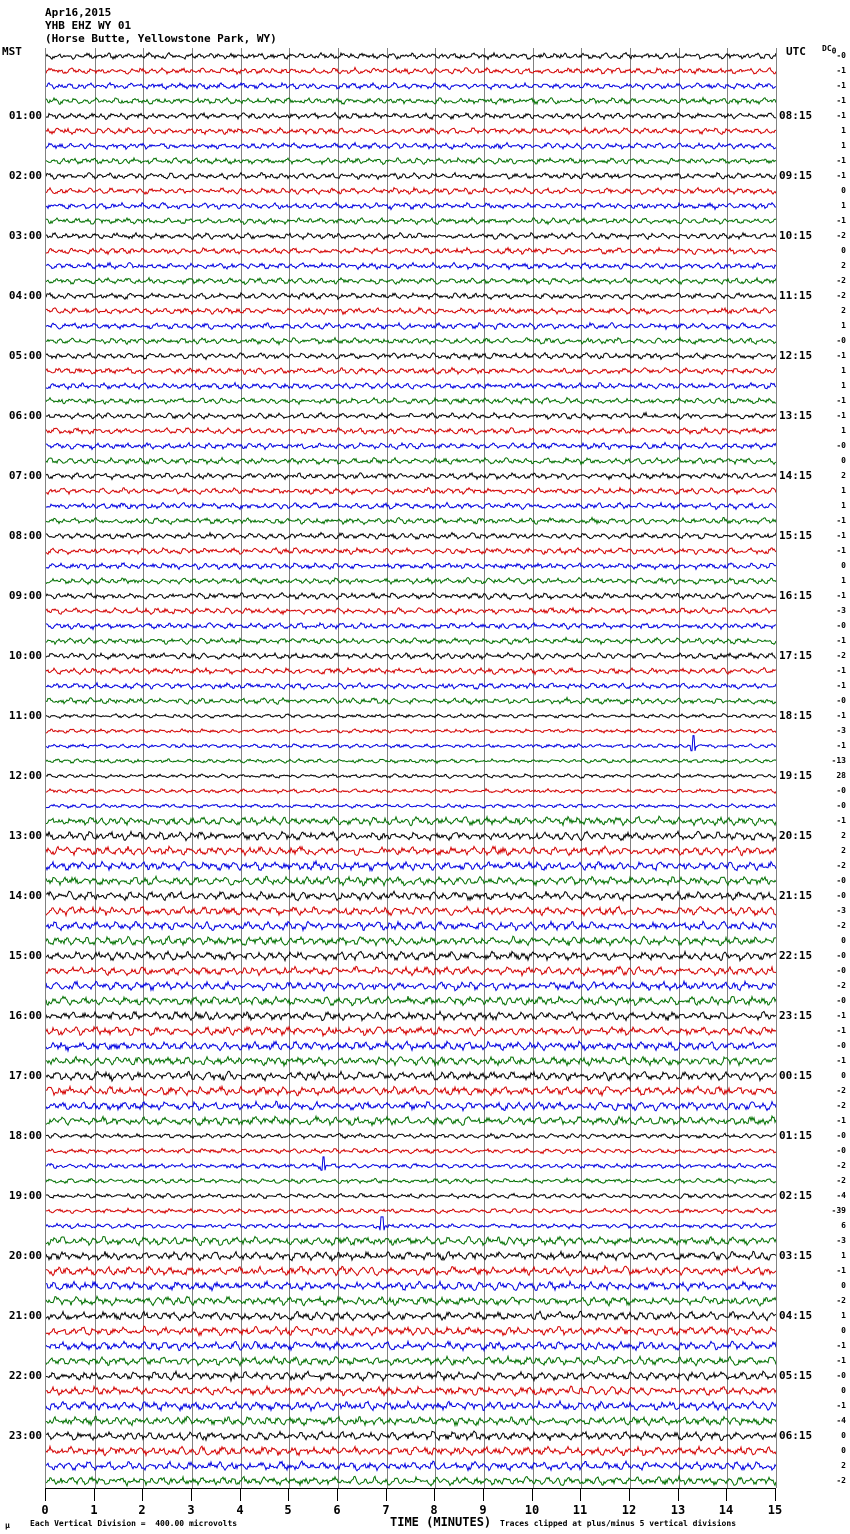 This screenshot has height=1534, width=850. What do you see at coordinates (796, 1255) in the screenshot?
I see `utc-hour-label: 03:15` at bounding box center [796, 1255].